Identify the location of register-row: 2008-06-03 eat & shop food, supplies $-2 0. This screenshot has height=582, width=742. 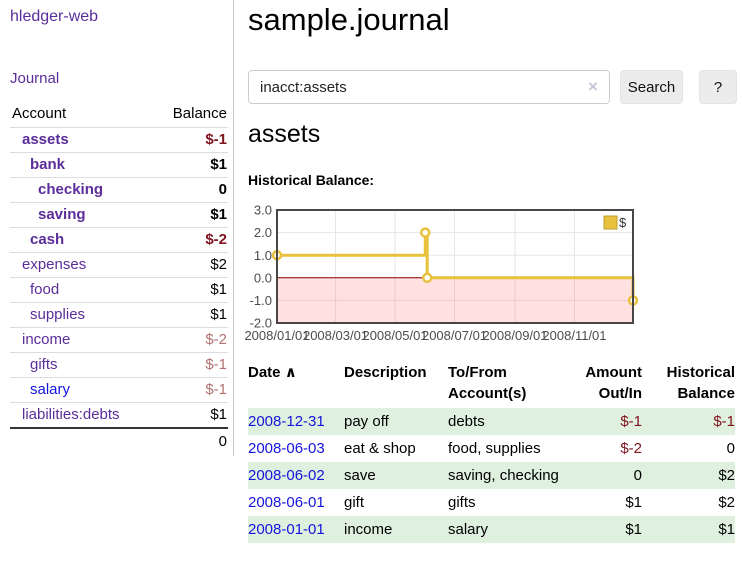
(491, 448).